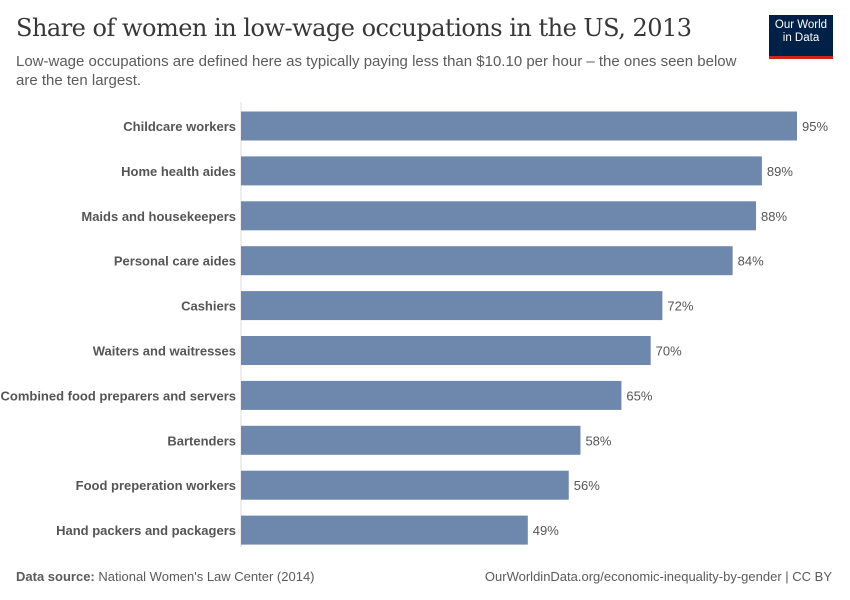  Describe the element at coordinates (780, 171) in the screenshot. I see `value-label: 89%` at that location.